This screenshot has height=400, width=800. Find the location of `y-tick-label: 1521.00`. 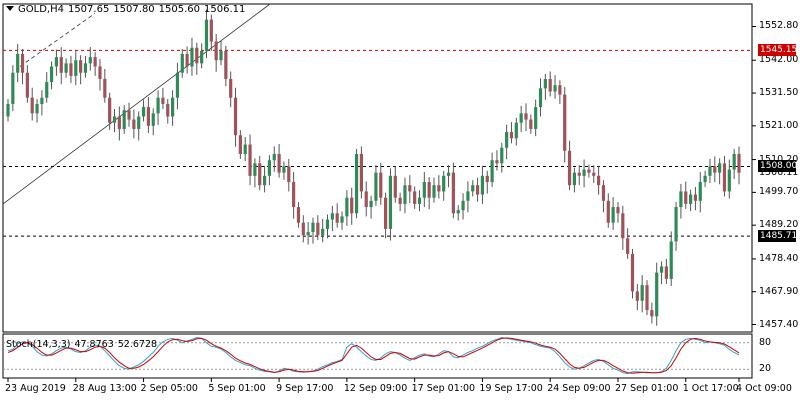

y-tick-label: 1521.00 is located at coordinates (779, 125).